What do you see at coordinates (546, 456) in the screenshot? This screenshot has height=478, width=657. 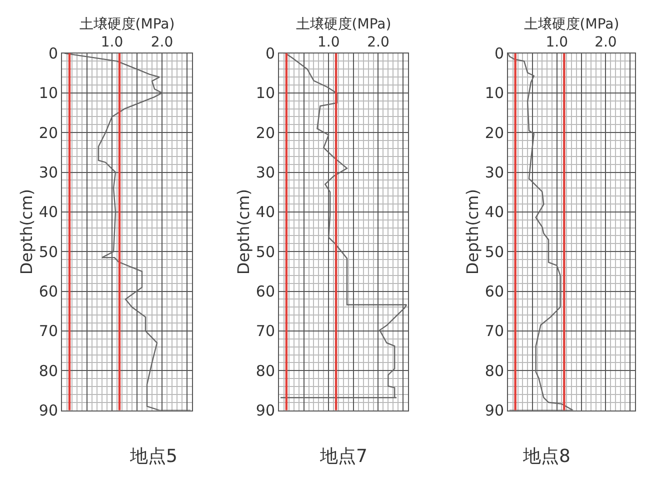 I see `text: 地点8` at bounding box center [546, 456].